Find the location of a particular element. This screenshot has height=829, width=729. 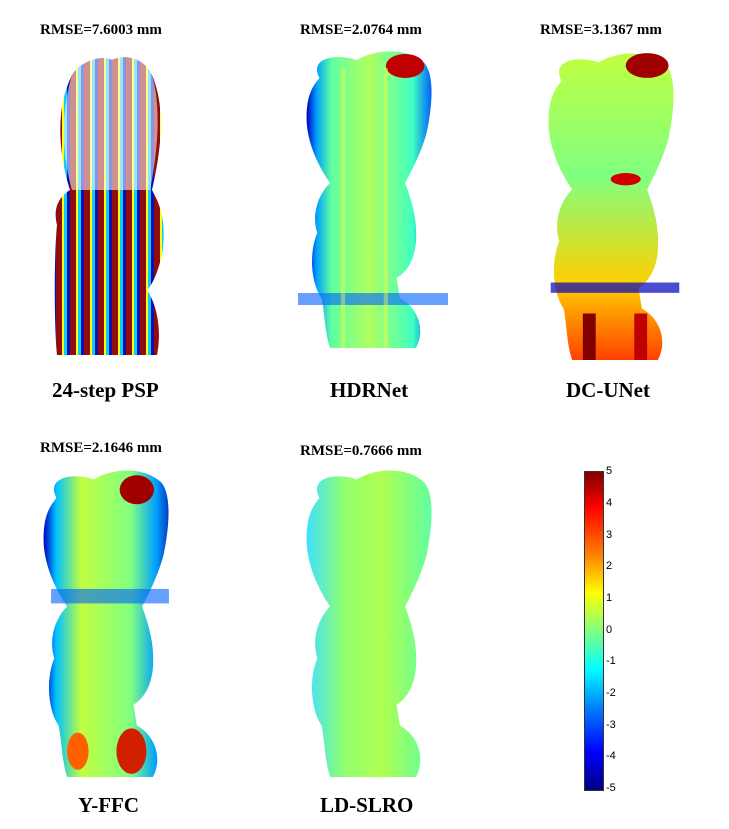

colorbar-tick: 4 is located at coordinates (609, 503).